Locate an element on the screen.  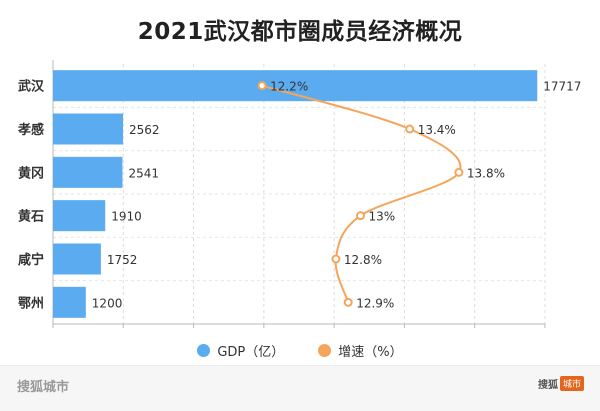
growth-value-label: 12.8% is located at coordinates (363, 260).